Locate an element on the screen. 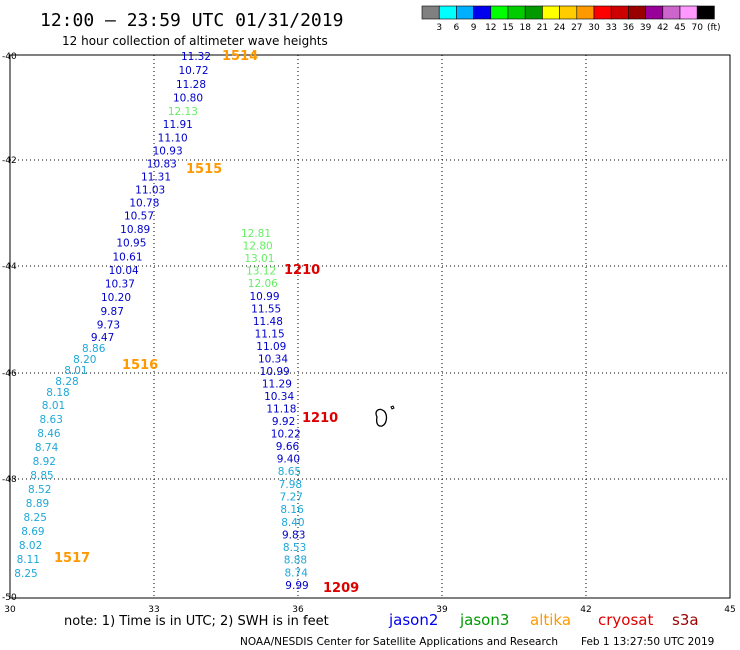  wave-height-value: 8.85 is located at coordinates (41, 476).